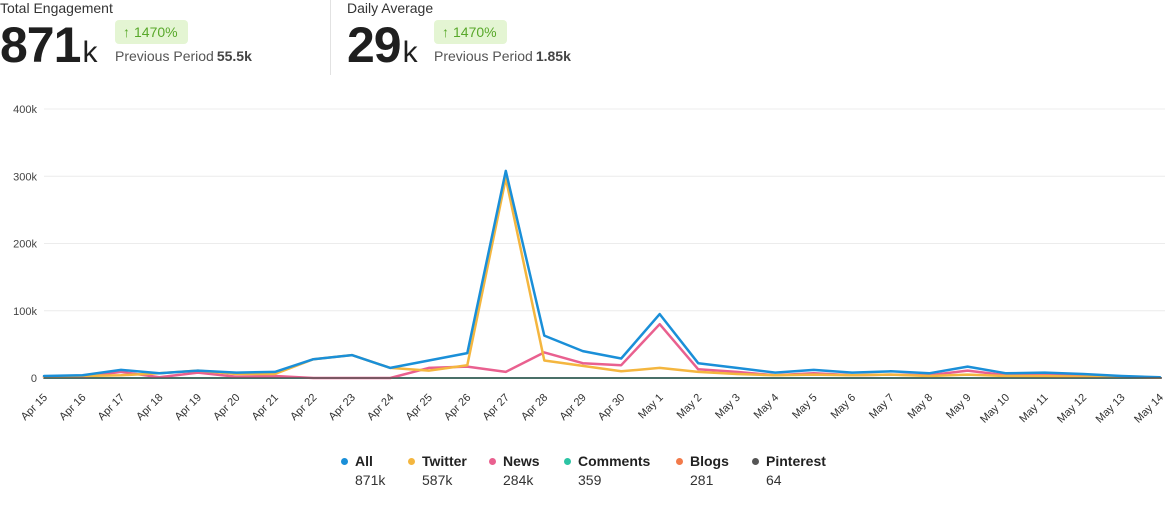  What do you see at coordinates (25, 245) in the screenshot?
I see `y-tick-label: 200k` at bounding box center [25, 245].